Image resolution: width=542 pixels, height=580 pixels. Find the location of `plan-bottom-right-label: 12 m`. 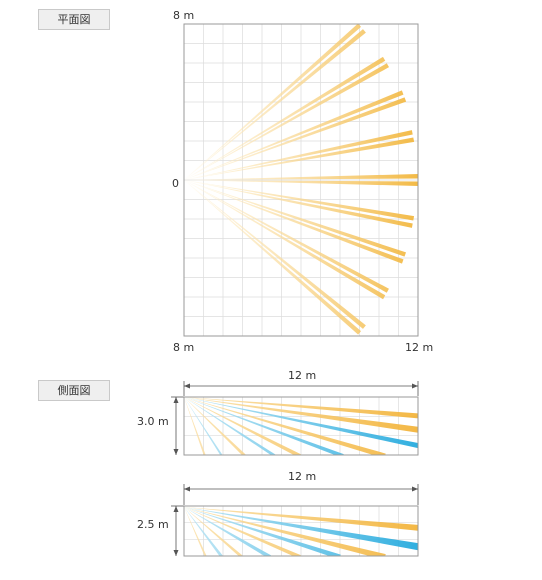

plan-bottom-right-label: 12 m is located at coordinates (419, 347).